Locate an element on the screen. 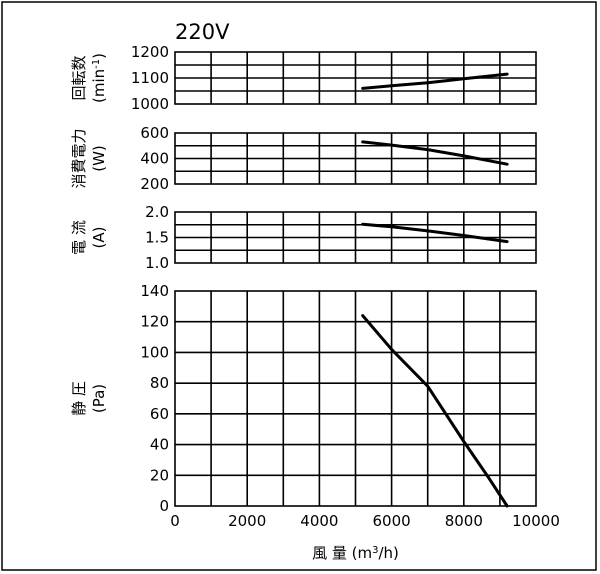 This screenshot has width=600, height=574. power-y-tick-label: 400 is located at coordinates (154, 159).